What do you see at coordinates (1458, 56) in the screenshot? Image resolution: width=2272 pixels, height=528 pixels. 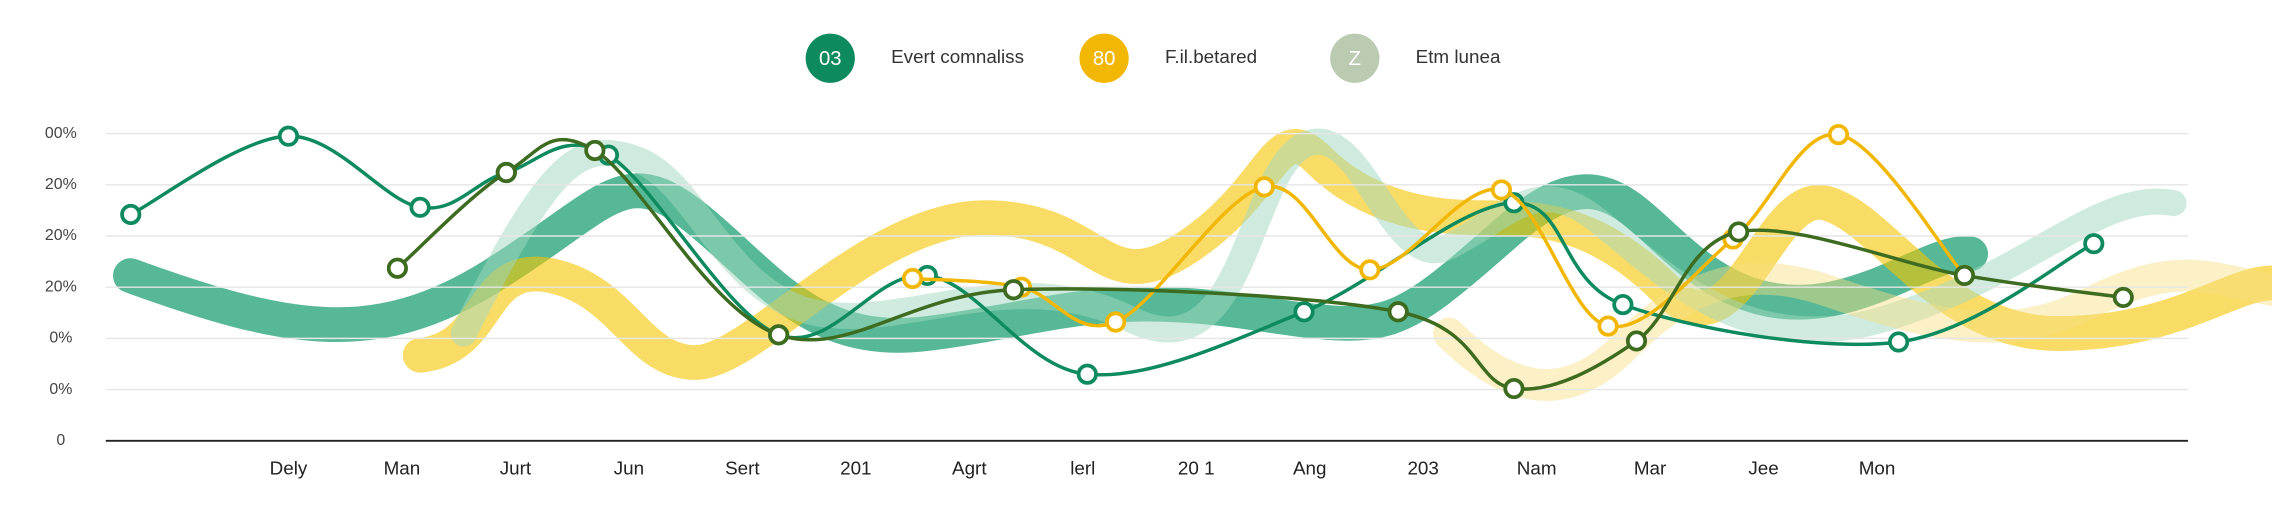 I see `legend-label: Etm lunea` at bounding box center [1458, 56].